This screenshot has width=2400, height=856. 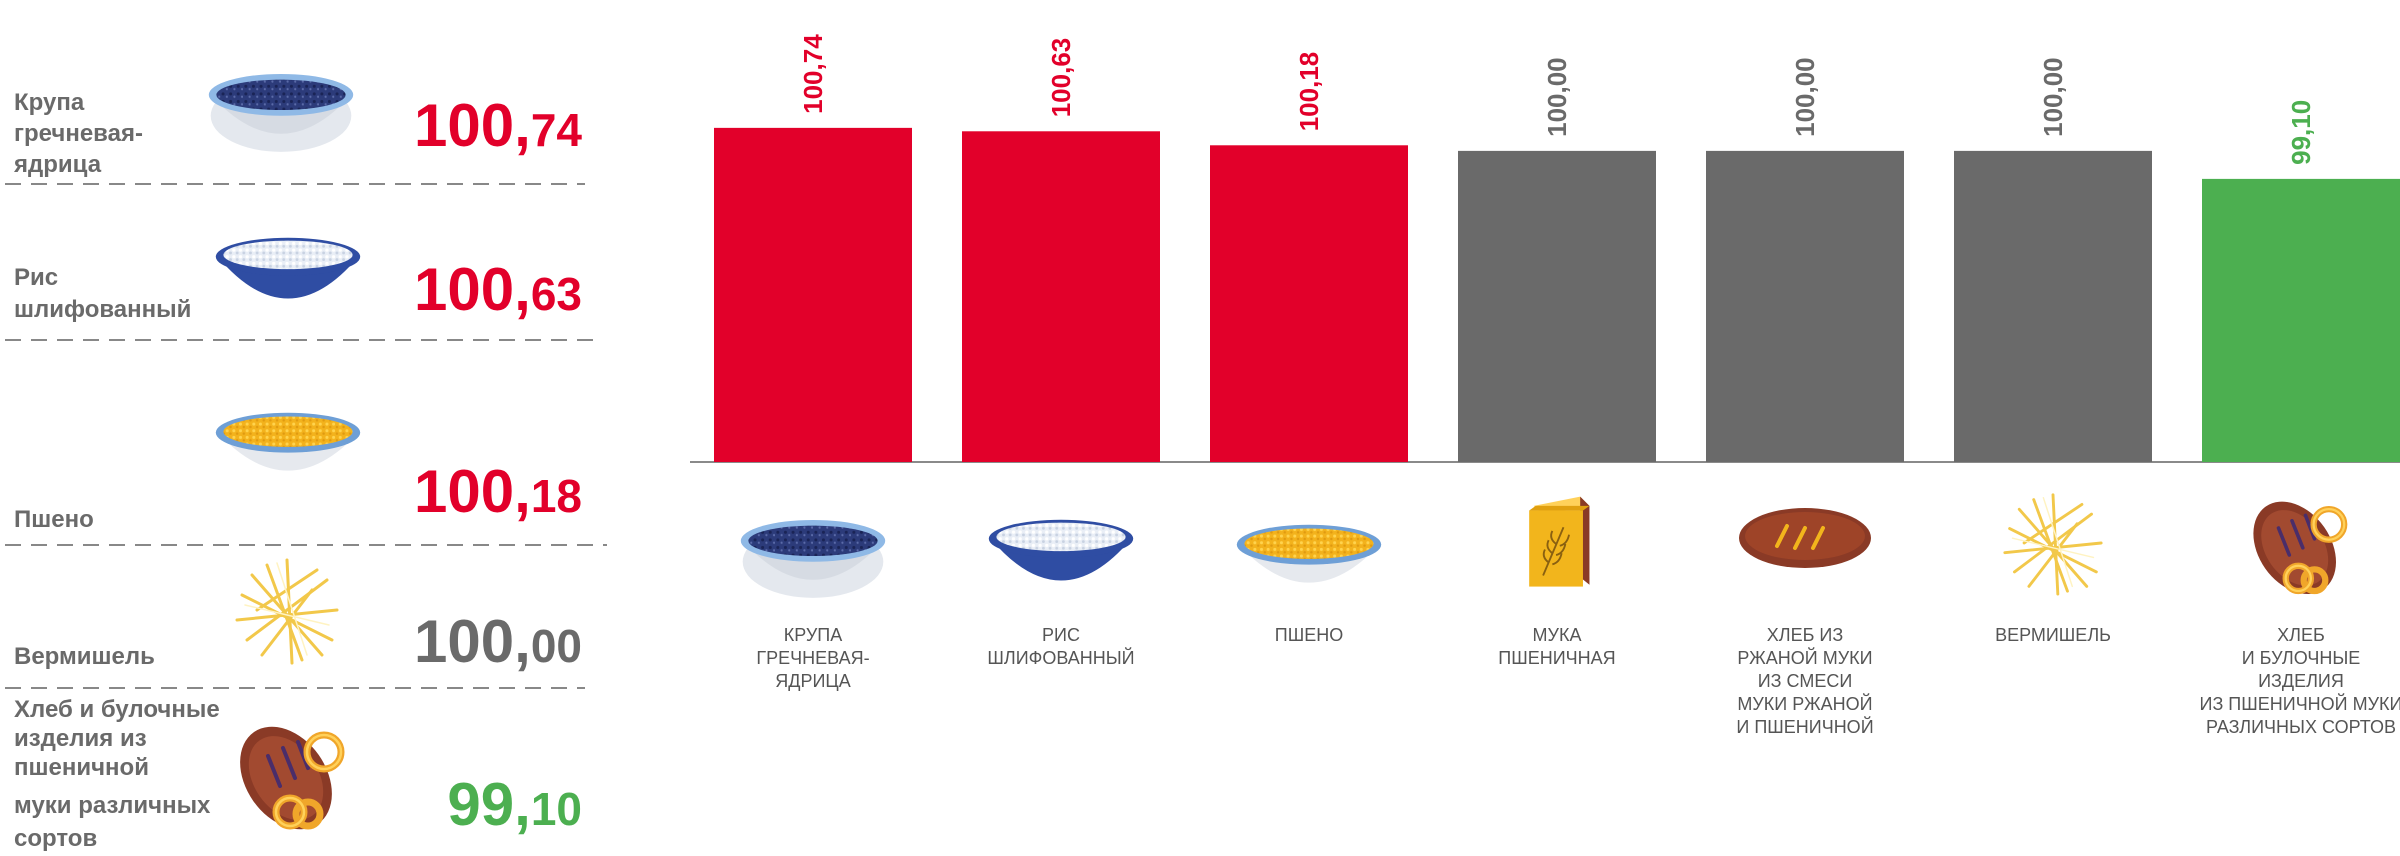 What do you see at coordinates (1557, 635) in the screenshot?
I see `category-label-line: МУКА` at bounding box center [1557, 635].